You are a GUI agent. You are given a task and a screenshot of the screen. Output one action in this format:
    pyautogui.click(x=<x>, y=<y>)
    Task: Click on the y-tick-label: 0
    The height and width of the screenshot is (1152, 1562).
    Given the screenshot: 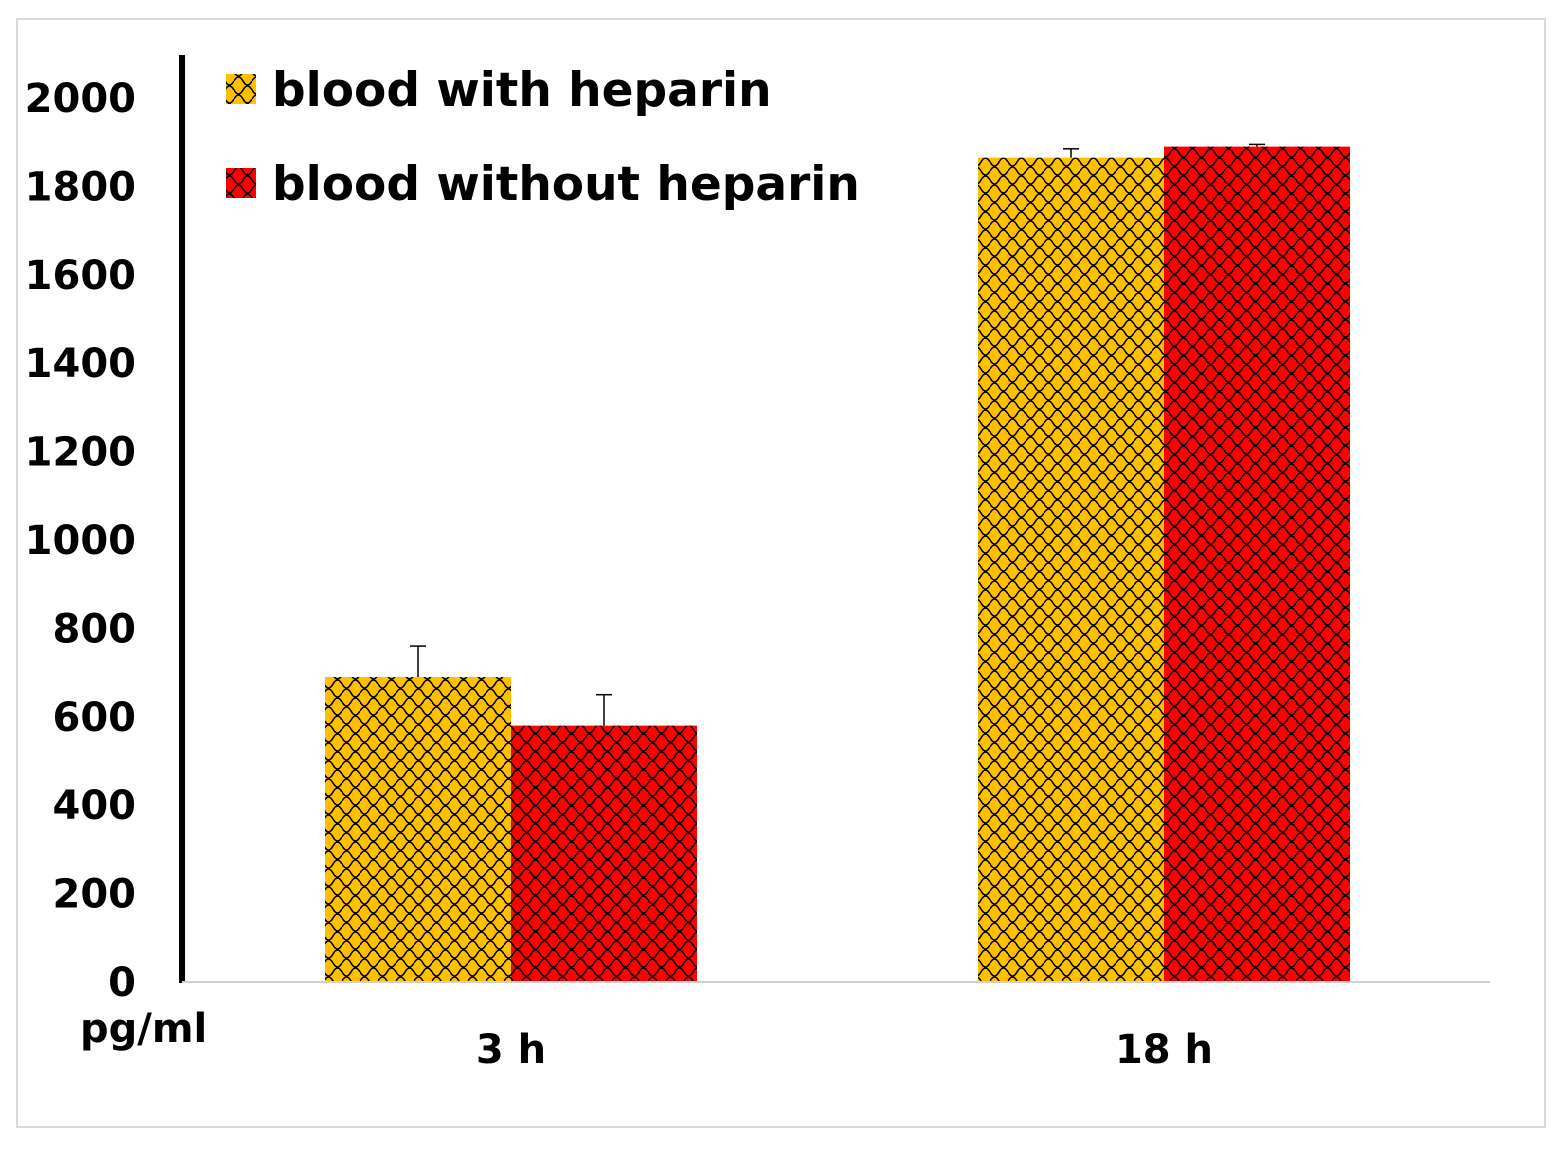 What is the action you would take?
    pyautogui.click(x=122, y=983)
    